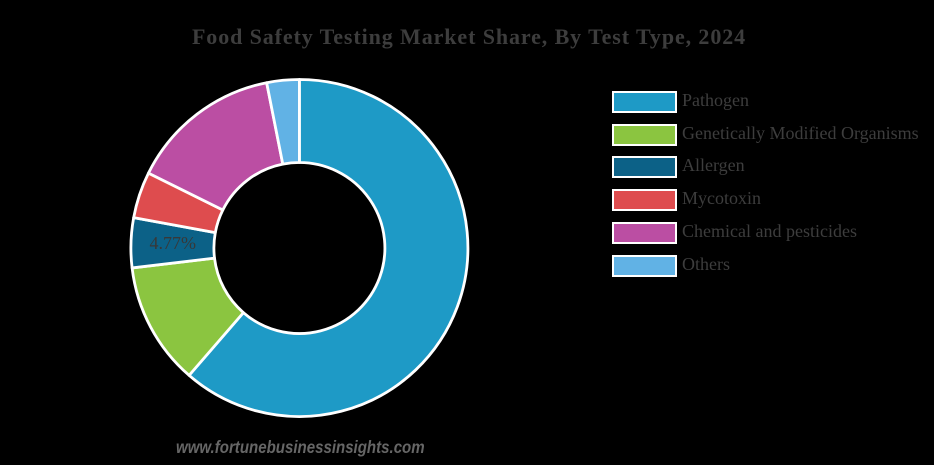 This screenshot has height=465, width=934. I want to click on svg-text: 4.77%, so click(173, 243).